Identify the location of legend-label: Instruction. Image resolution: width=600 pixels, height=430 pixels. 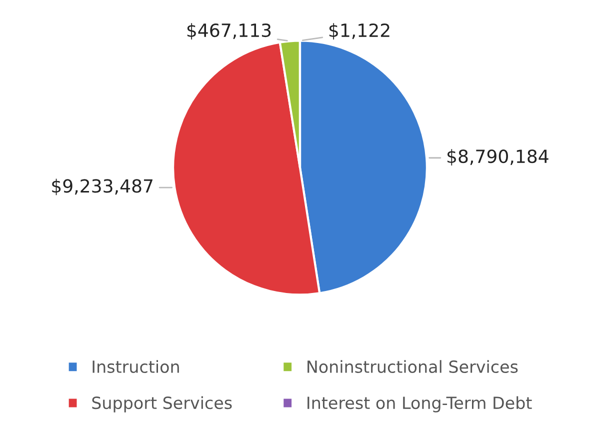
(135, 367).